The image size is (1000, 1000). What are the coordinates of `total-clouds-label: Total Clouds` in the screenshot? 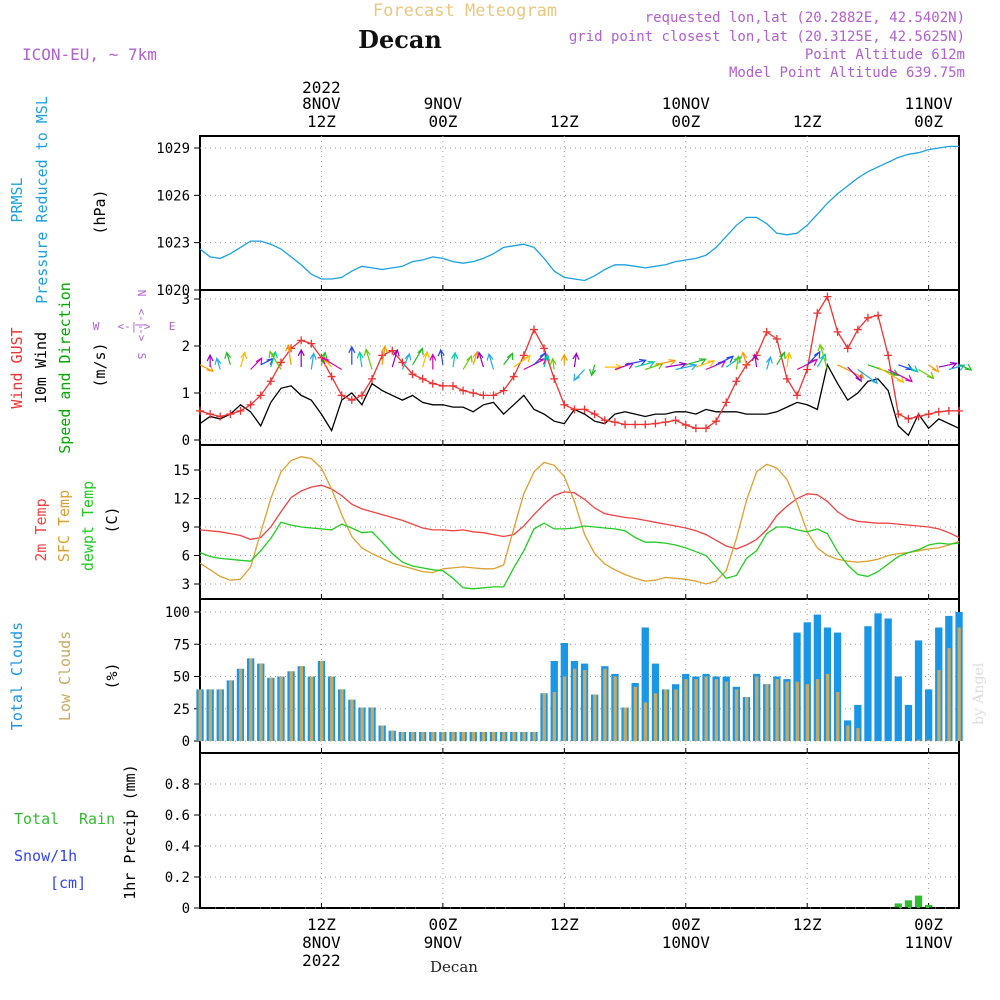 It's located at (17, 676).